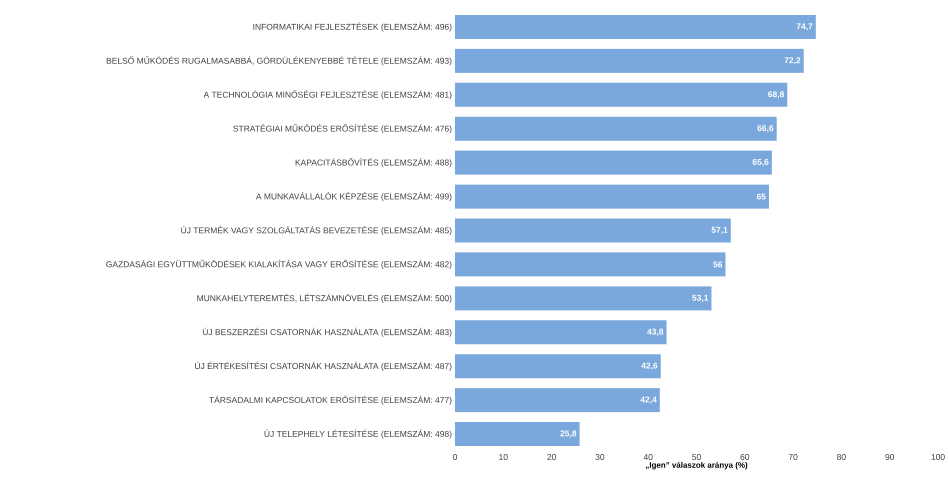 This screenshot has width=948, height=491. Describe the element at coordinates (761, 197) in the screenshot. I see `data-label: 65` at that location.